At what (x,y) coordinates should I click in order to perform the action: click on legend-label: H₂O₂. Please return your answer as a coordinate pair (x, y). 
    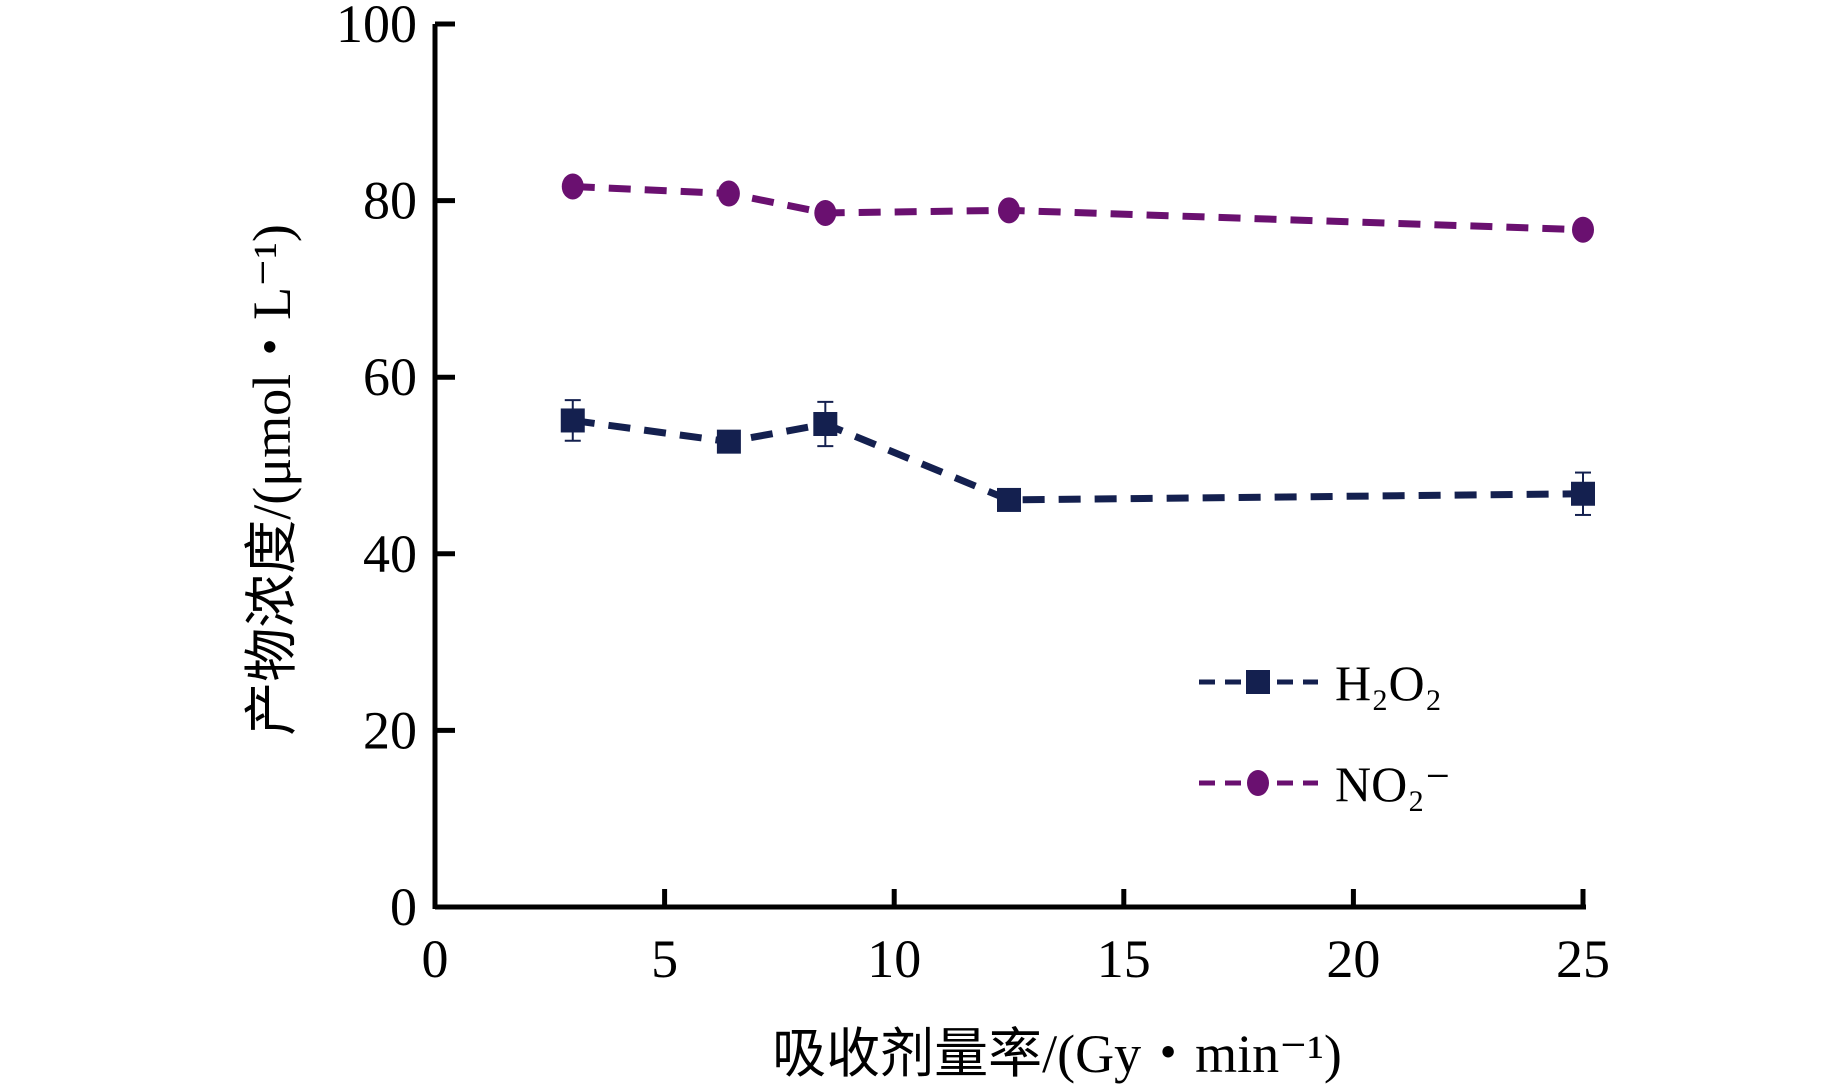
    Looking at the image, I should click on (1388, 683).